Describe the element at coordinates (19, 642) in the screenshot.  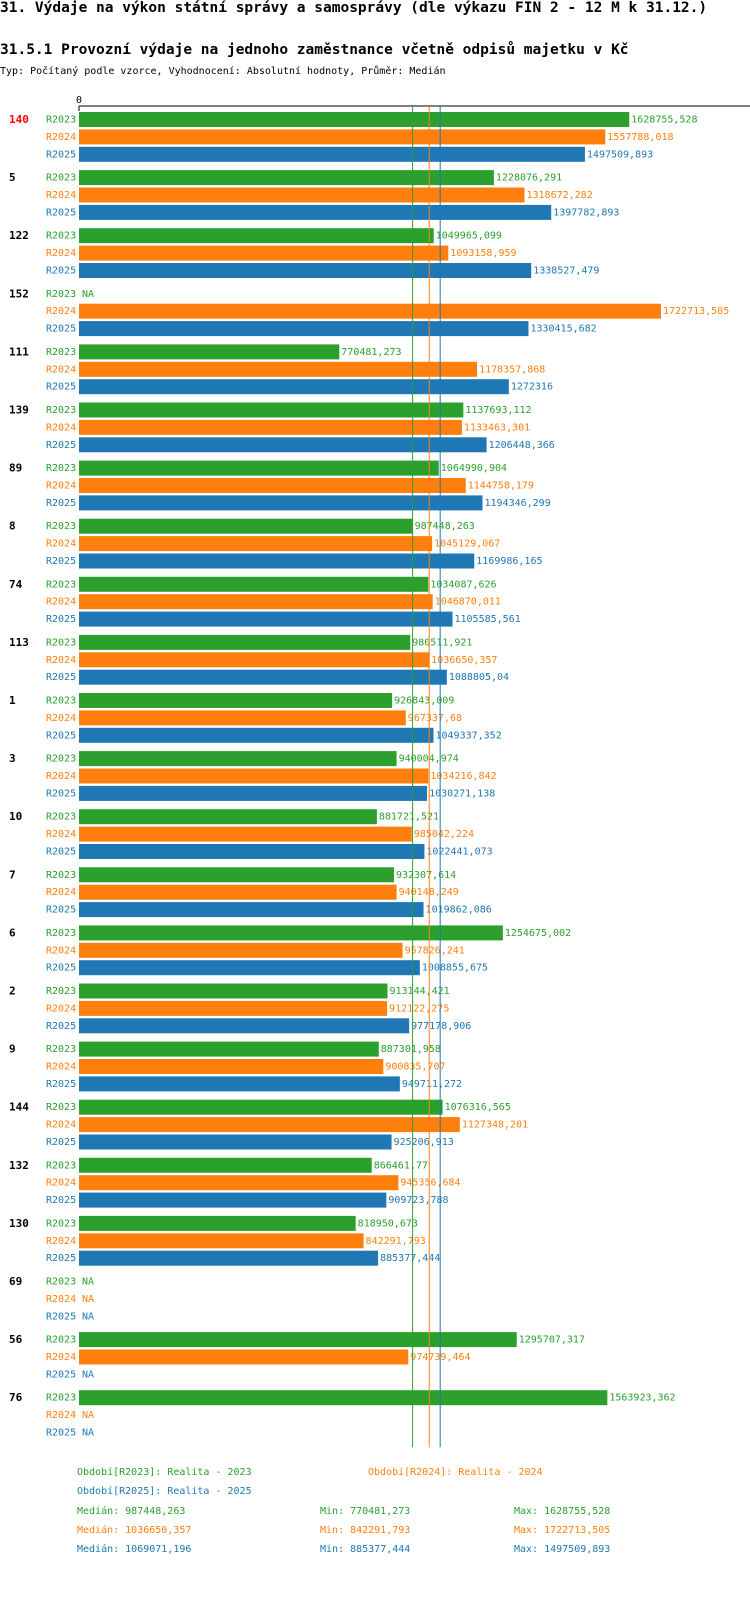
I see `category-label: 113` at that location.